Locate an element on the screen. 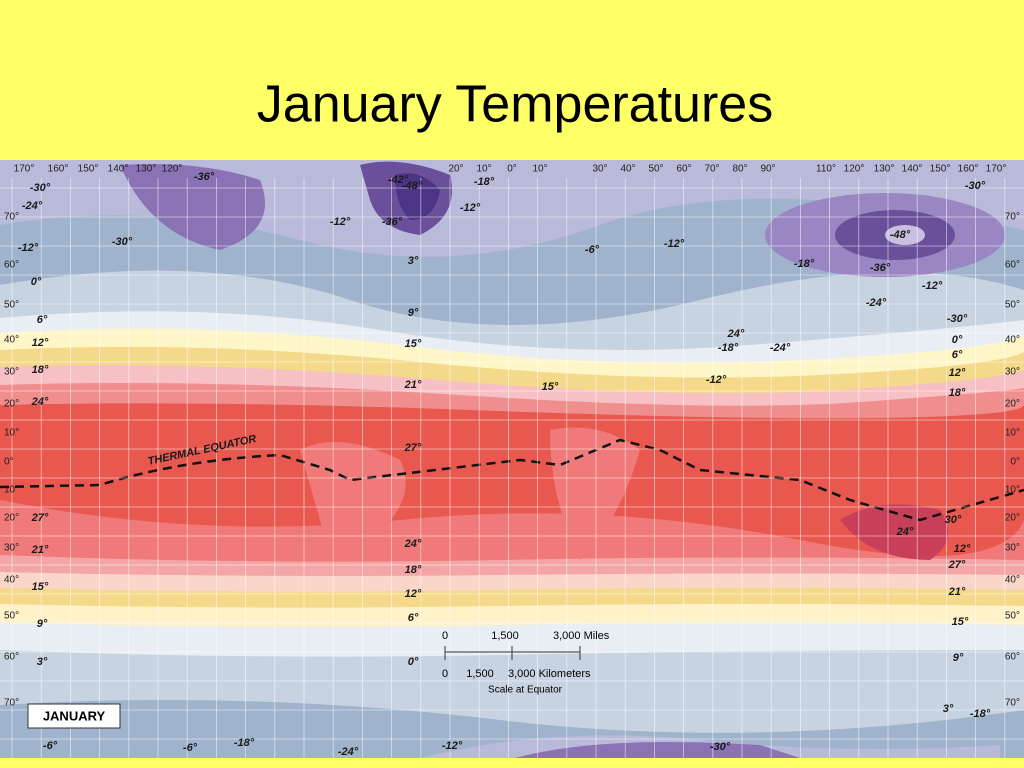 This screenshot has height=768, width=1024. australia-hot is located at coordinates (894, 532).